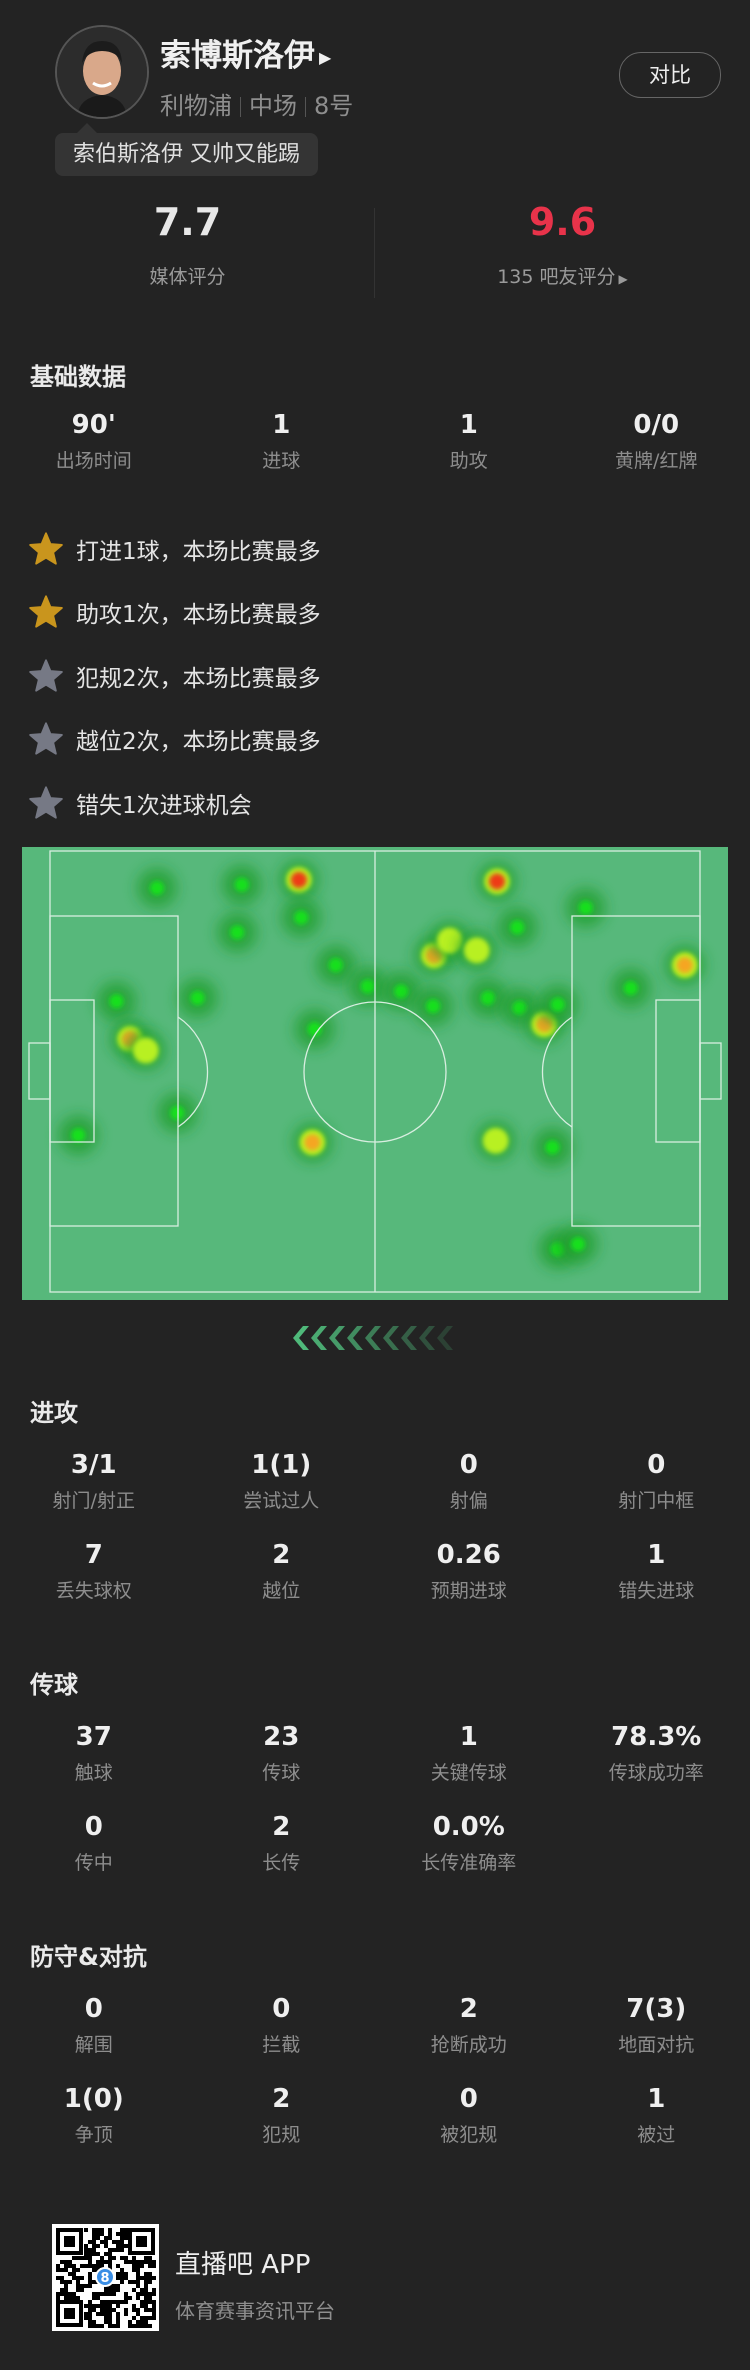 The width and height of the screenshot is (750, 2370). What do you see at coordinates (469, 2025) in the screenshot?
I see `stat-cell: 2 抢断成功` at bounding box center [469, 2025].